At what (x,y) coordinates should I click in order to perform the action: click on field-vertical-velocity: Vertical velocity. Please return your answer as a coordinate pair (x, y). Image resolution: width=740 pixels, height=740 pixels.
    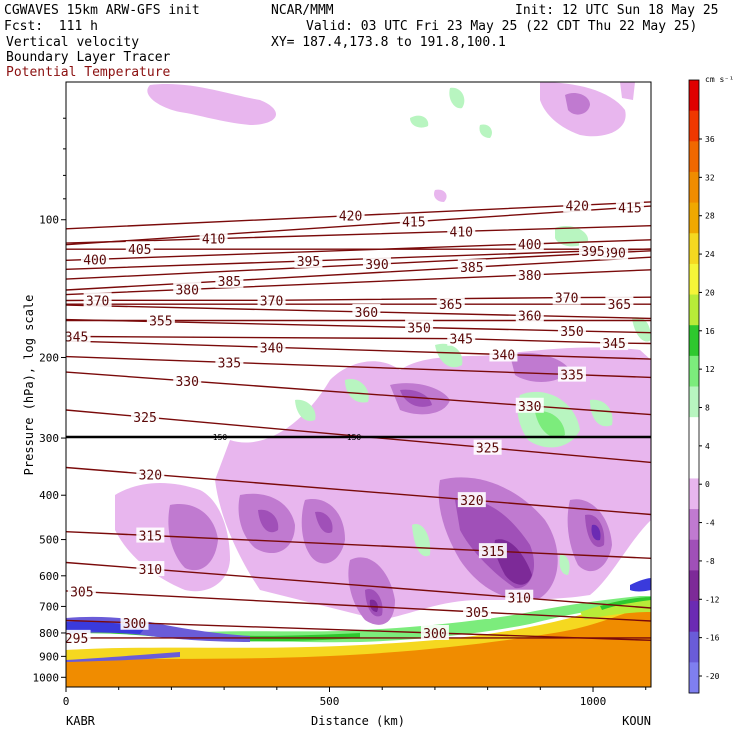
    Looking at the image, I should click on (73, 42).